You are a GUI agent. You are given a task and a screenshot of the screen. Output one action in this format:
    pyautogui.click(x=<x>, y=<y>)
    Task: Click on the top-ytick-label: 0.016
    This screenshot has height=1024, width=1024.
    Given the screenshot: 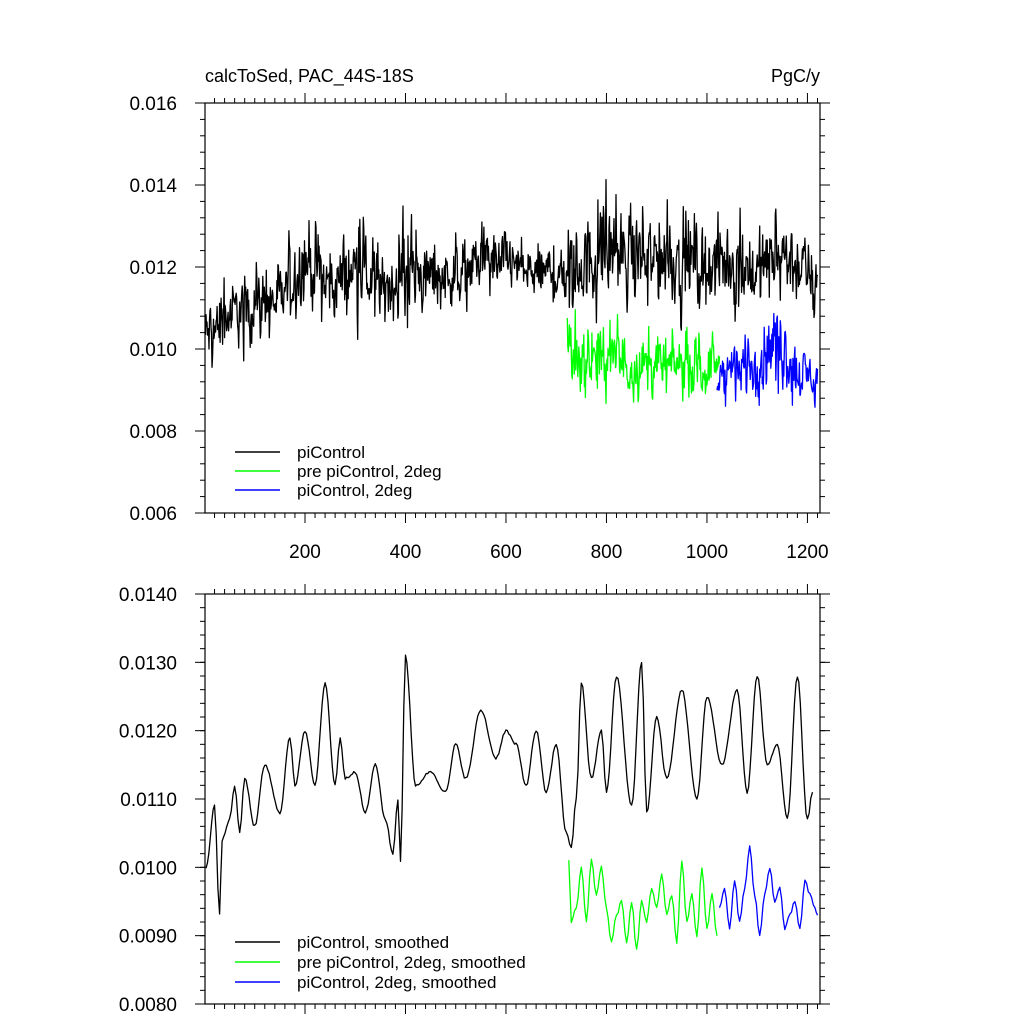 What is the action you would take?
    pyautogui.click(x=153, y=104)
    